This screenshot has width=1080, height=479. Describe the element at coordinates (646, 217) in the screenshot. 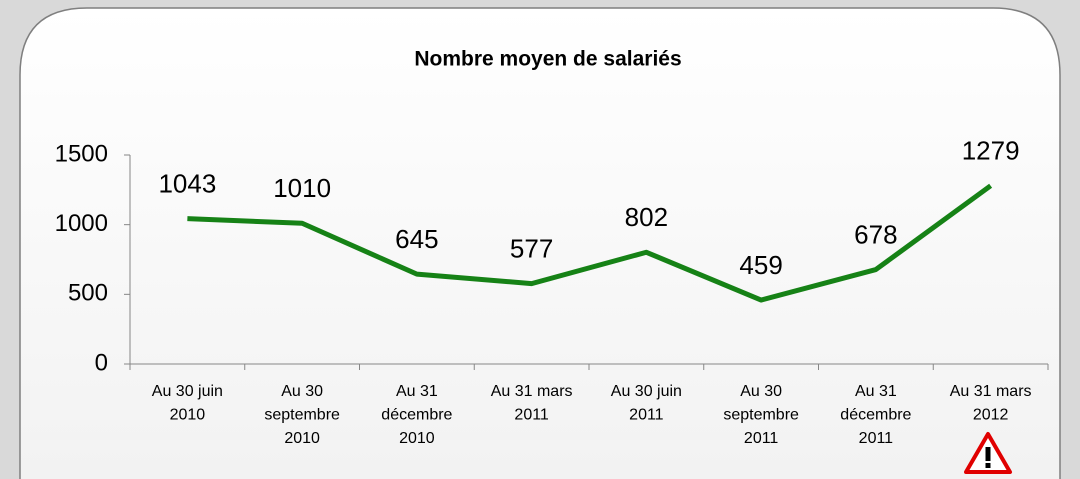

I see `data-label: 802` at that location.